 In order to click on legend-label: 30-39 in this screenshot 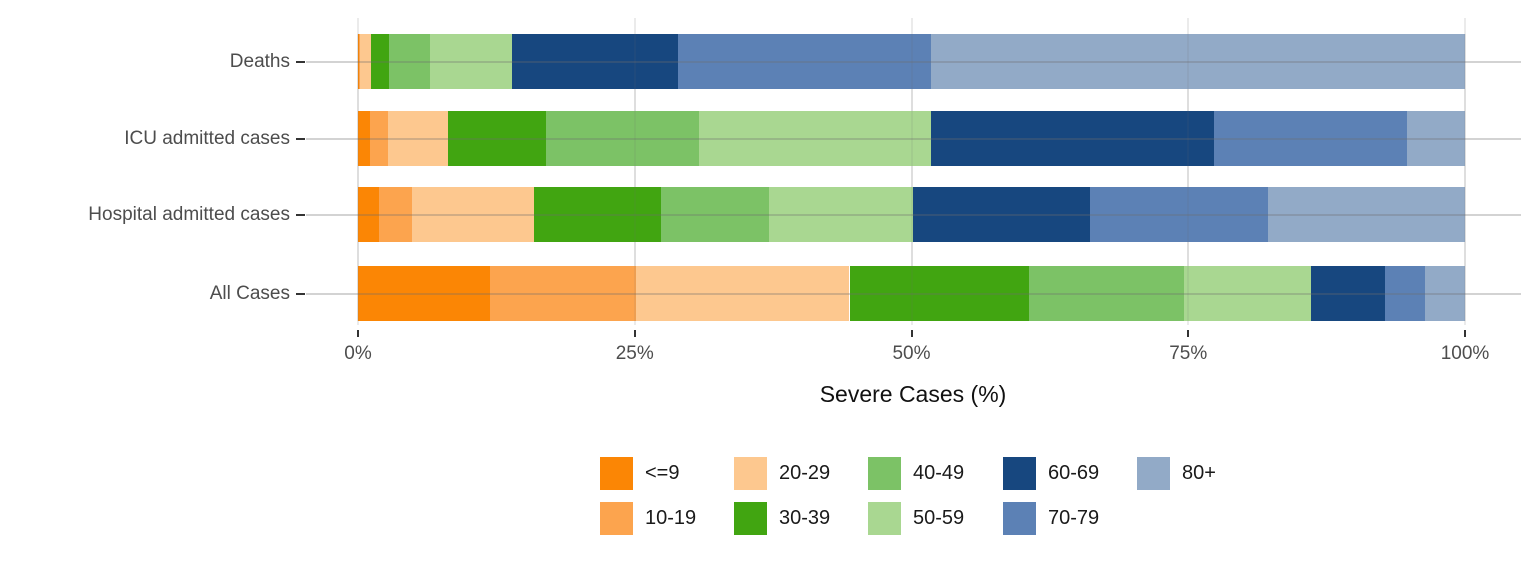, I will do `click(805, 518)`.